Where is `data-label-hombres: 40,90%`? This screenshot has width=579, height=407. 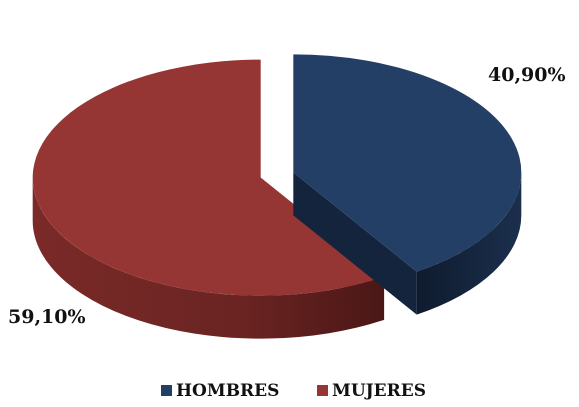
data-label-hombres: 40,90% is located at coordinates (527, 75).